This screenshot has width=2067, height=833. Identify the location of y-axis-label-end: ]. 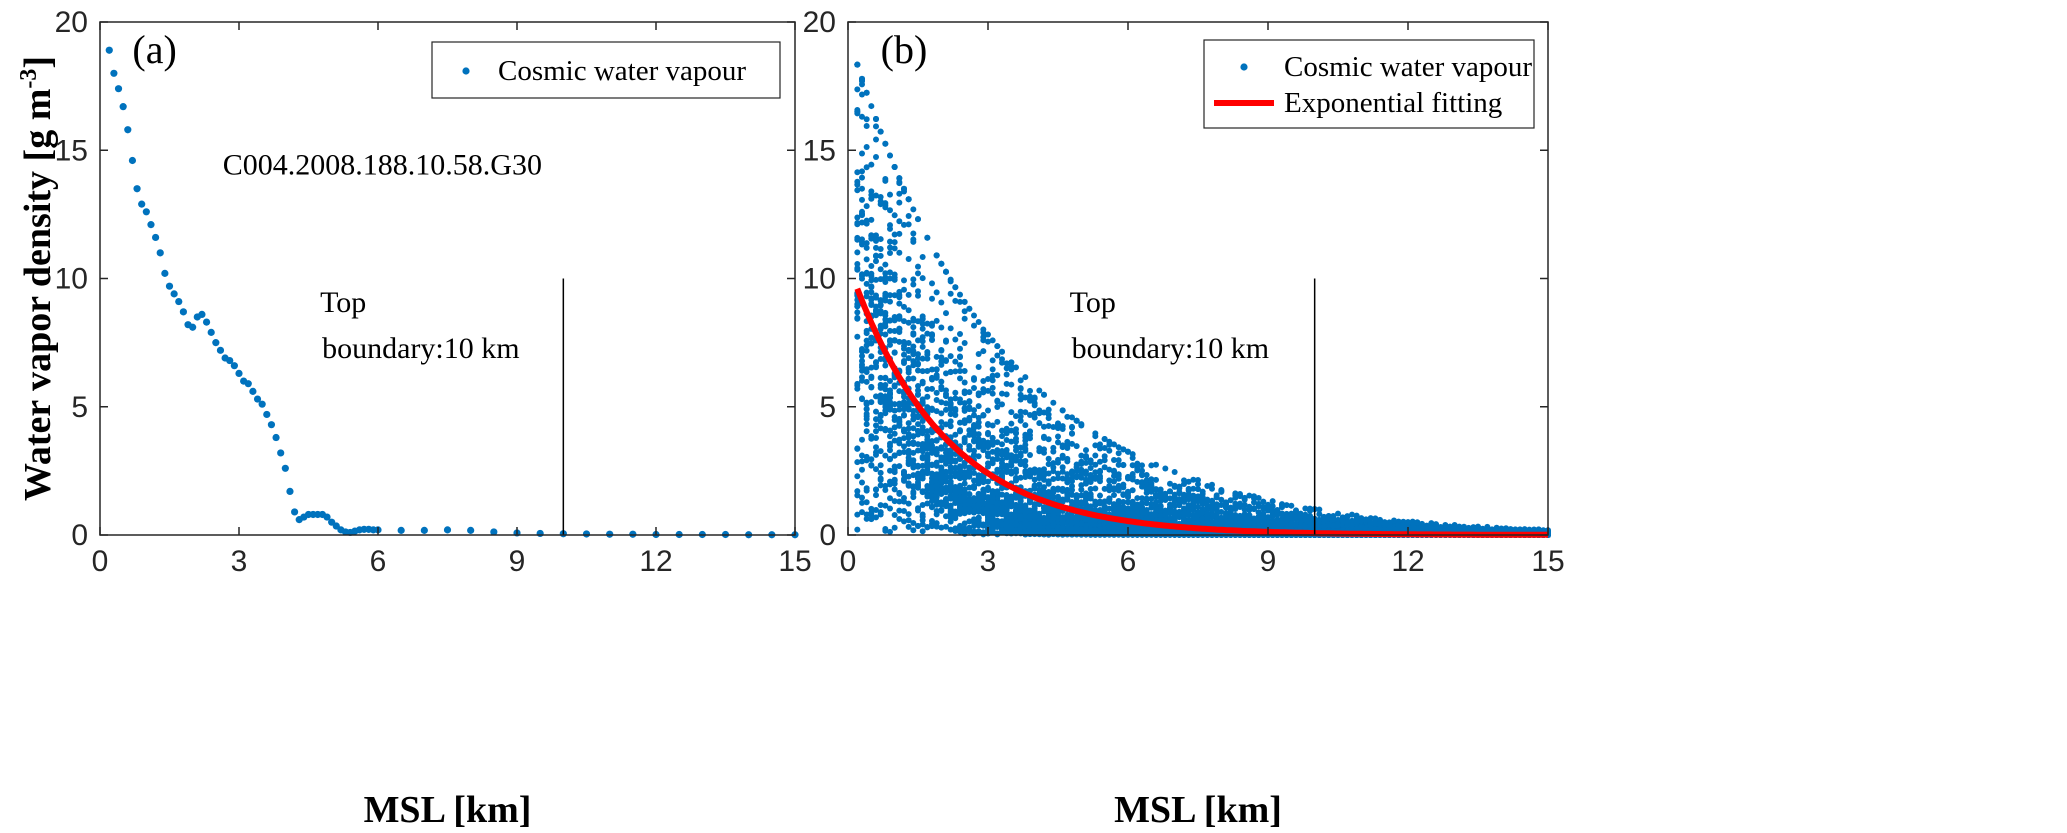
(38, 62).